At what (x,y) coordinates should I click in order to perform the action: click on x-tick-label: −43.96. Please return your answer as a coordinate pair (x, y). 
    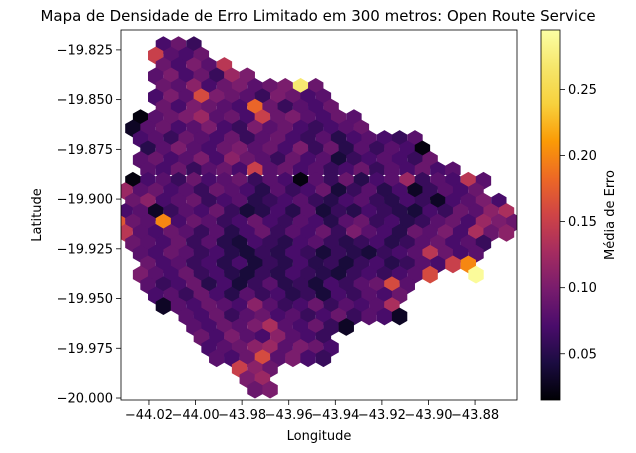
    Looking at the image, I should click on (289, 415).